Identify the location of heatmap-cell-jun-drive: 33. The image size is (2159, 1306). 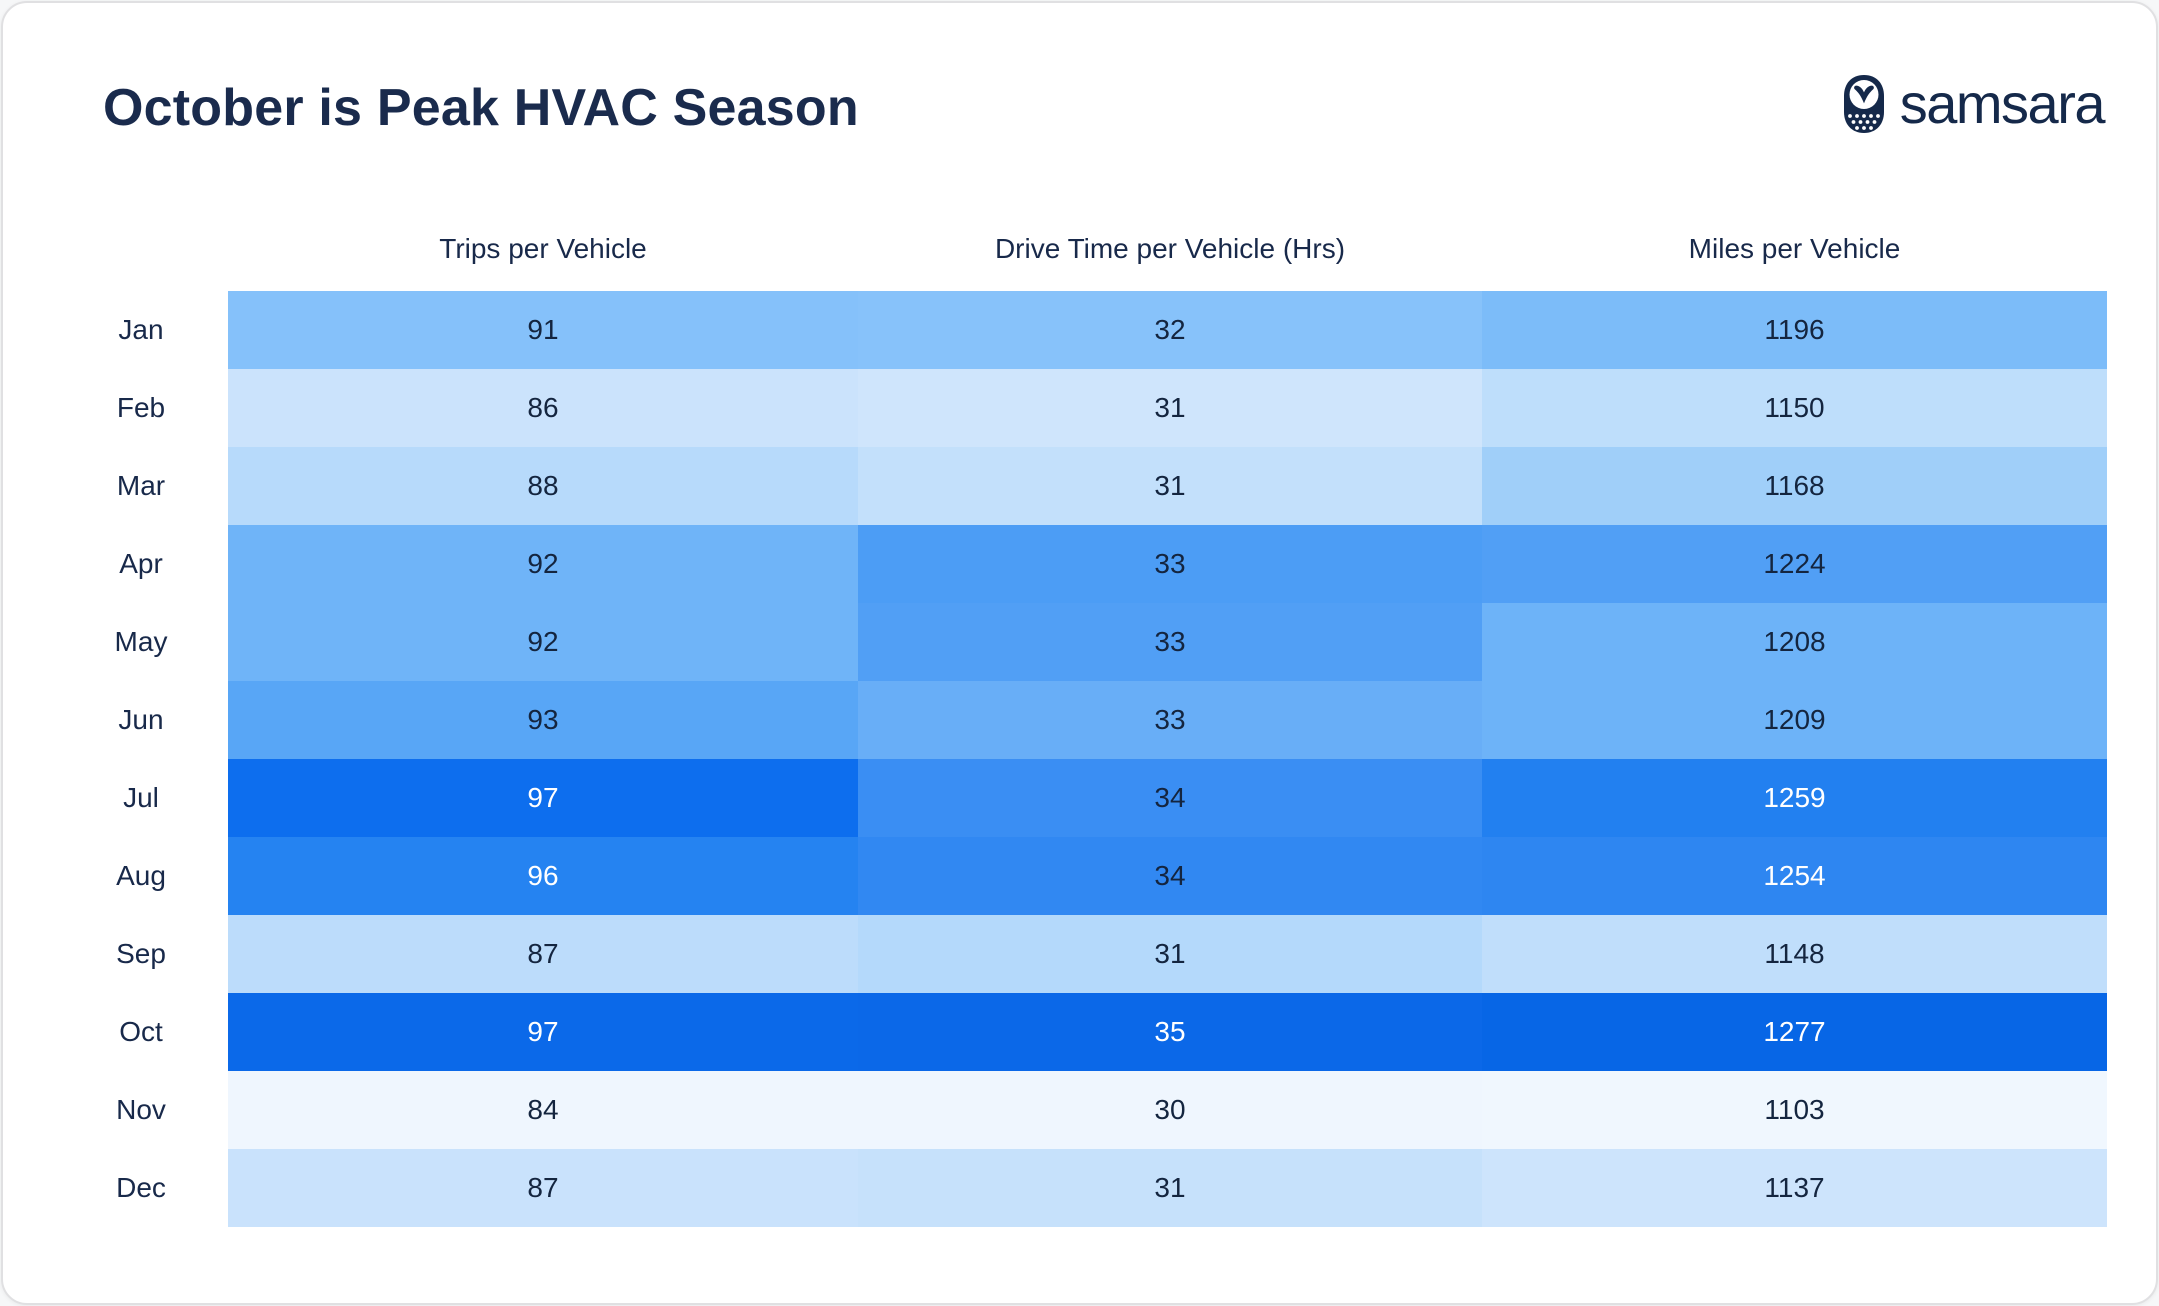
(1170, 720).